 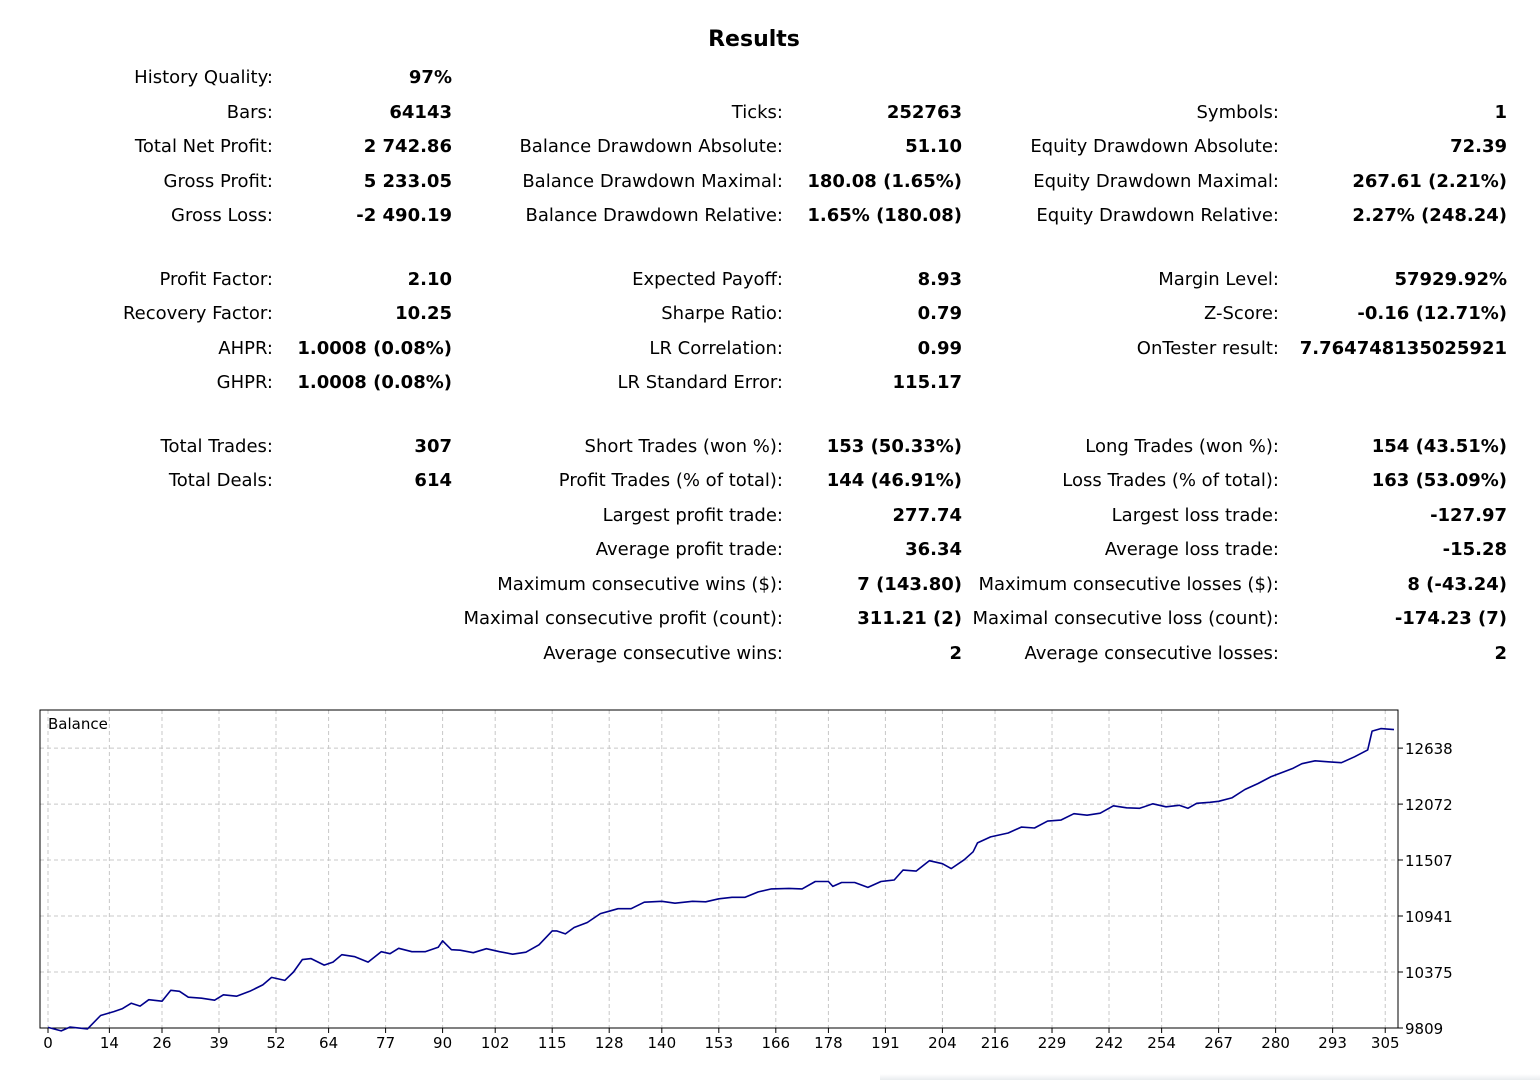 What do you see at coordinates (1195, 515) in the screenshot?
I see `largest-loss-trade-label: Largest loss trade:` at bounding box center [1195, 515].